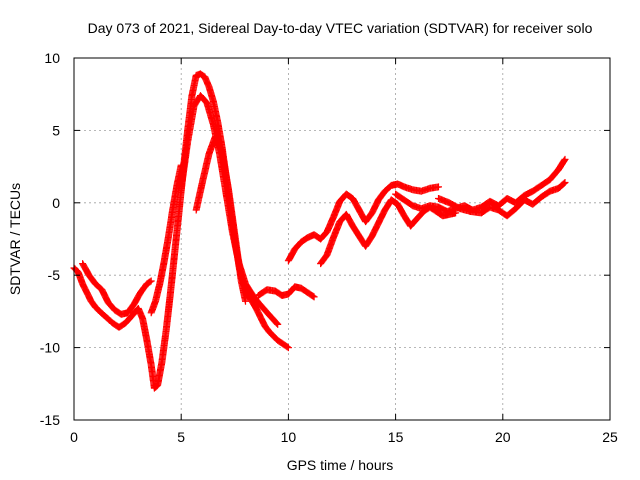  Describe the element at coordinates (363, 222) in the screenshot. I see `series-track-g` at that location.